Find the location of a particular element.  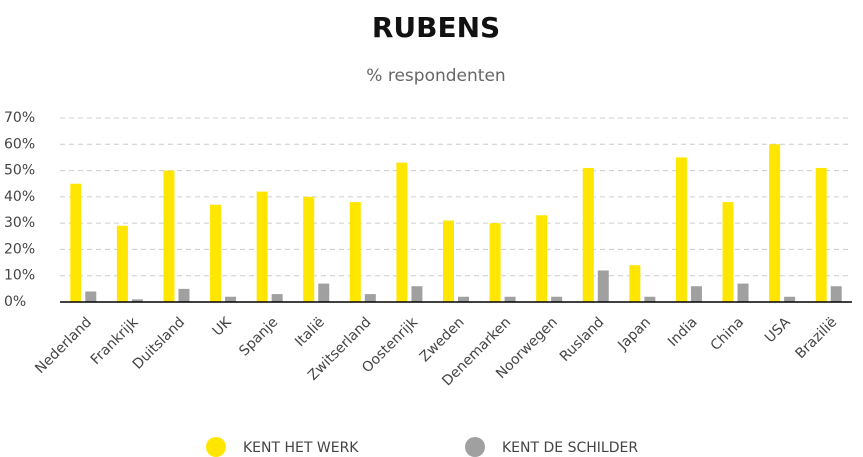

x-tick-label: India is located at coordinates (683, 332).